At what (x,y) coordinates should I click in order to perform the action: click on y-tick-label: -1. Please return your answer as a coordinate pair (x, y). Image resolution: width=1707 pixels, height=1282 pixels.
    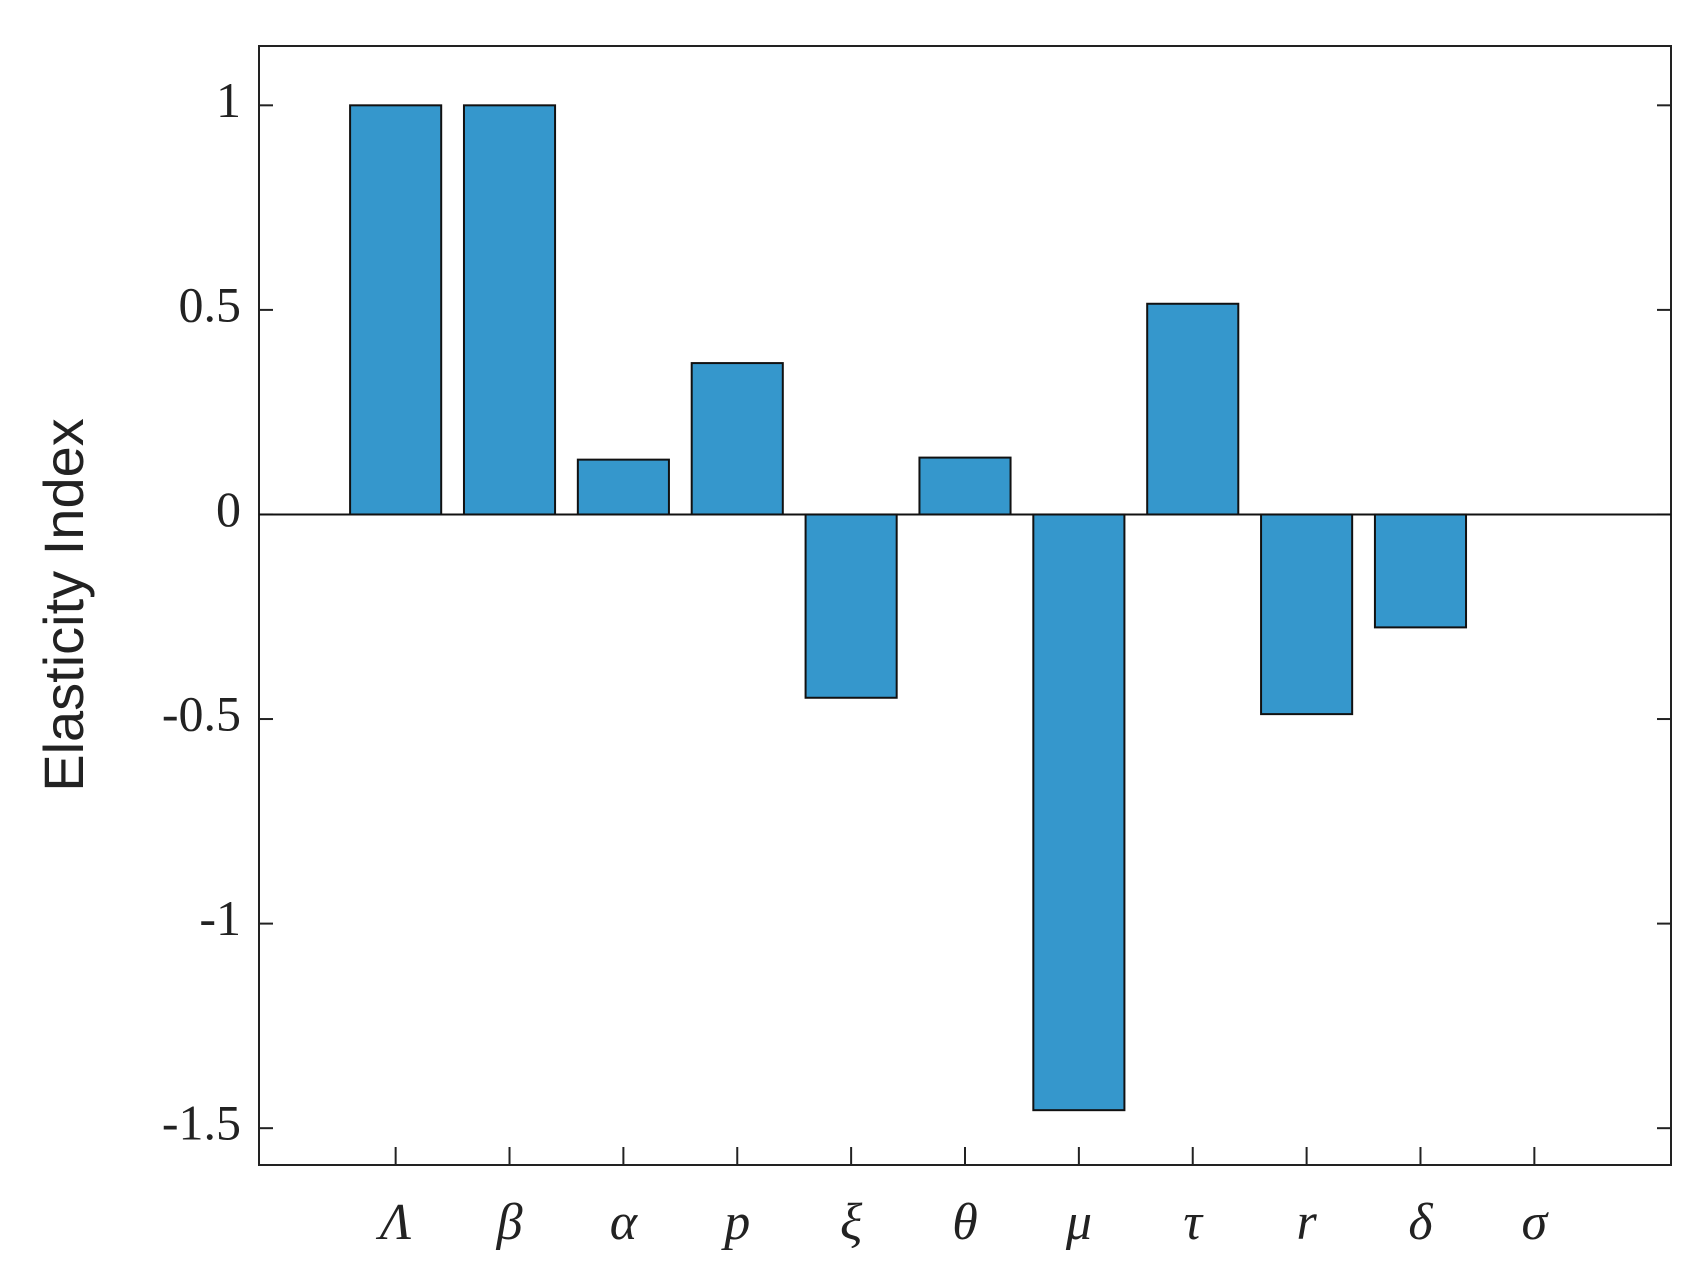
    Looking at the image, I should click on (220, 918).